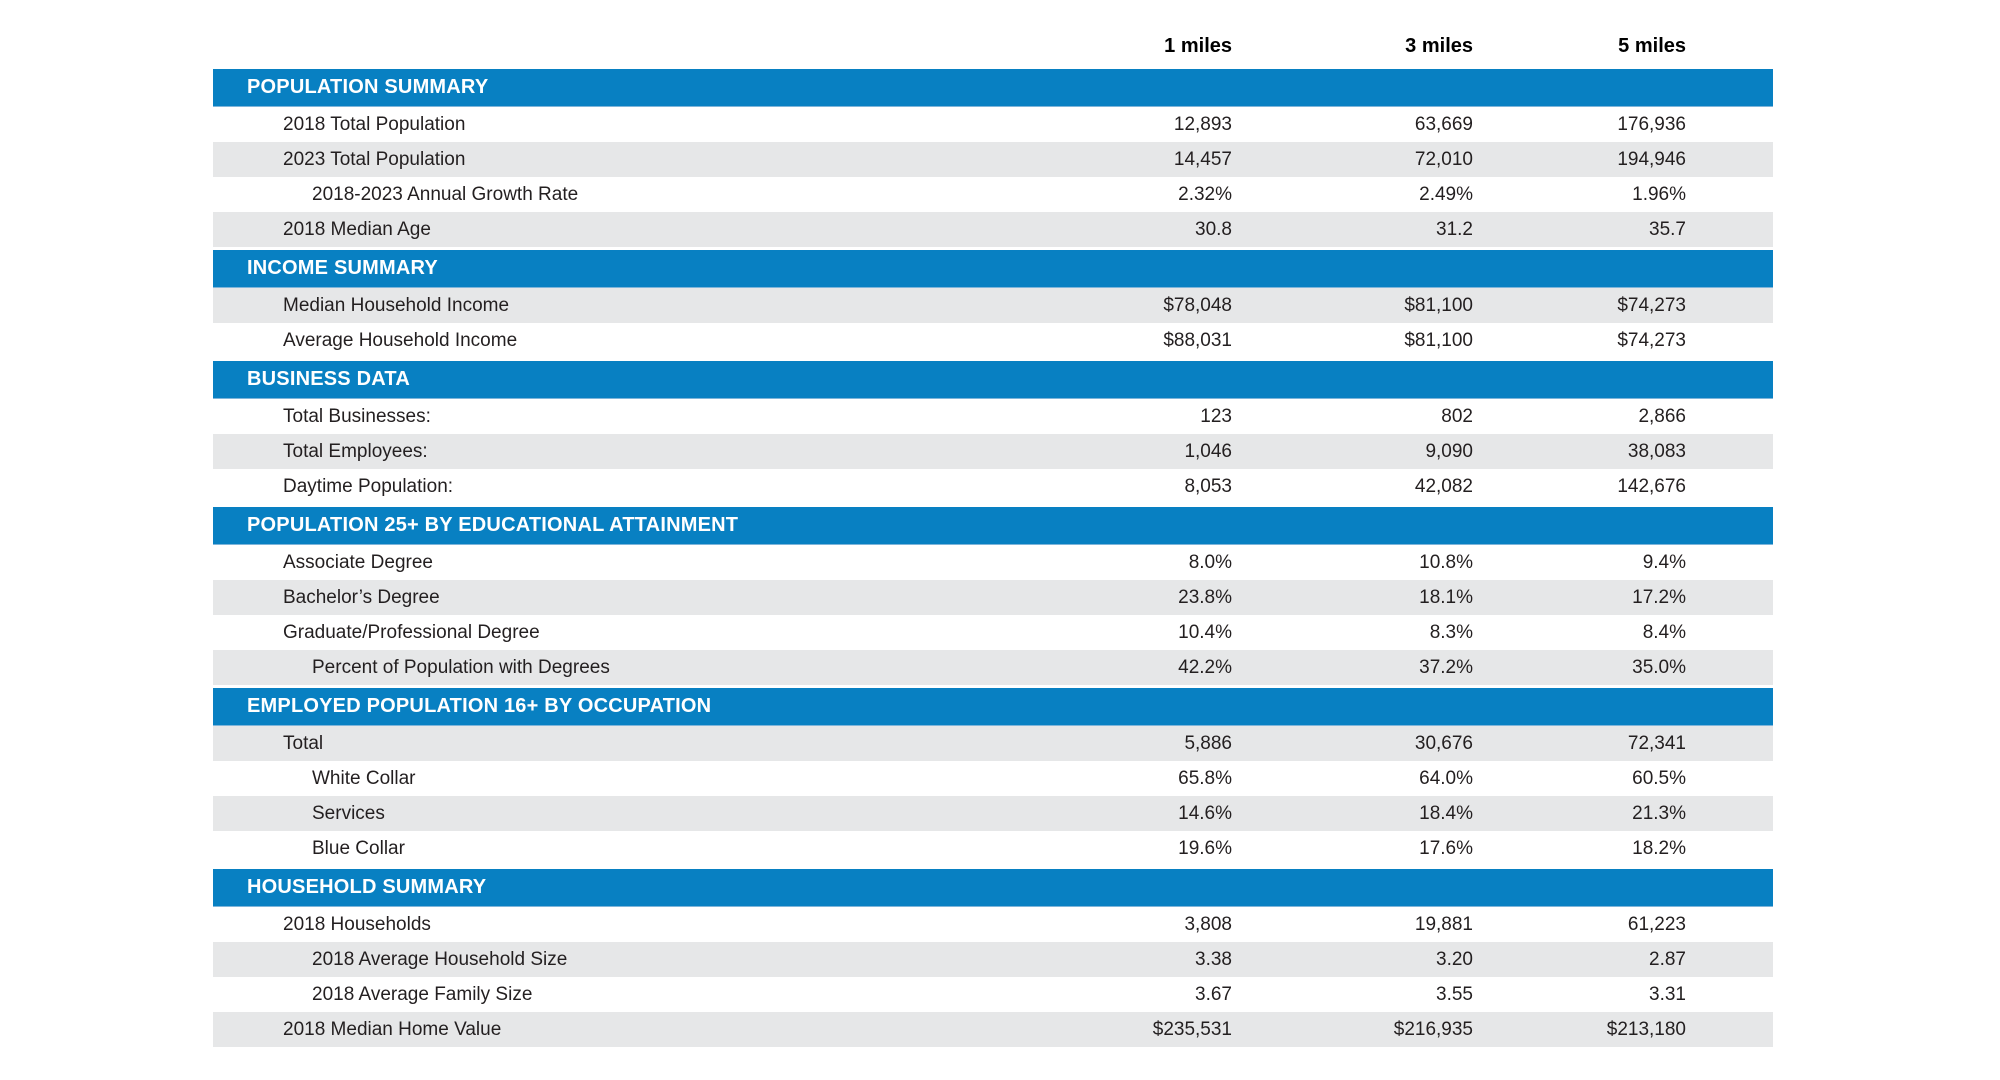 The height and width of the screenshot is (1080, 2000). I want to click on row-value-3-miles: $81,100, so click(1438, 305).